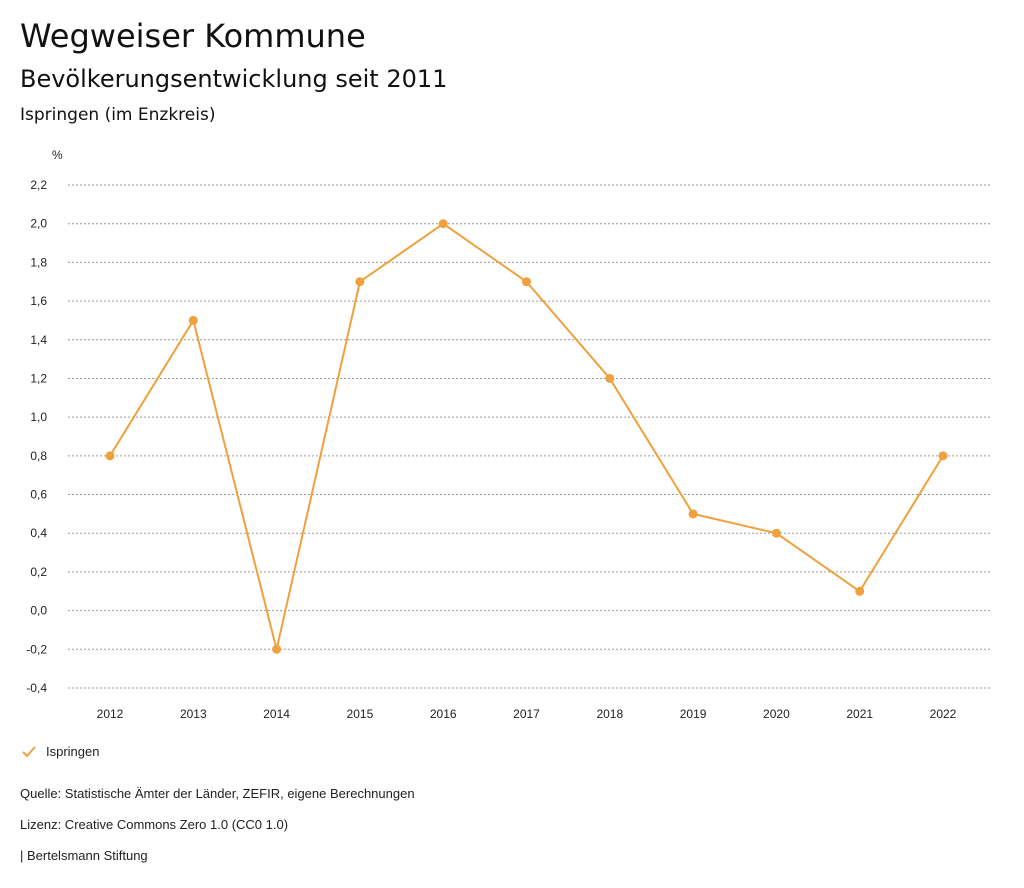 This screenshot has width=1024, height=888. What do you see at coordinates (38, 340) in the screenshot?
I see `y-tick-label: 1,4` at bounding box center [38, 340].